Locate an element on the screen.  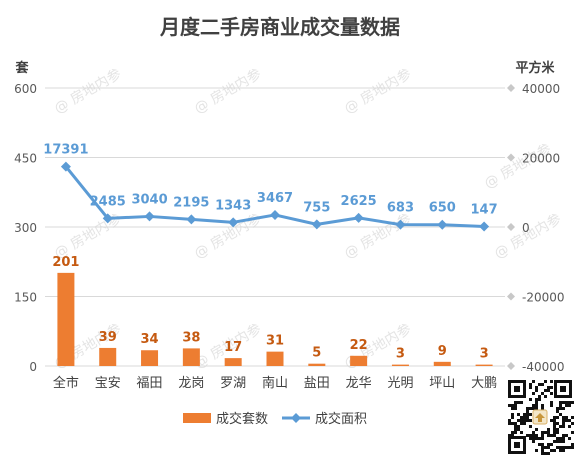
bar-value-label: 201 is located at coordinates (65, 262).